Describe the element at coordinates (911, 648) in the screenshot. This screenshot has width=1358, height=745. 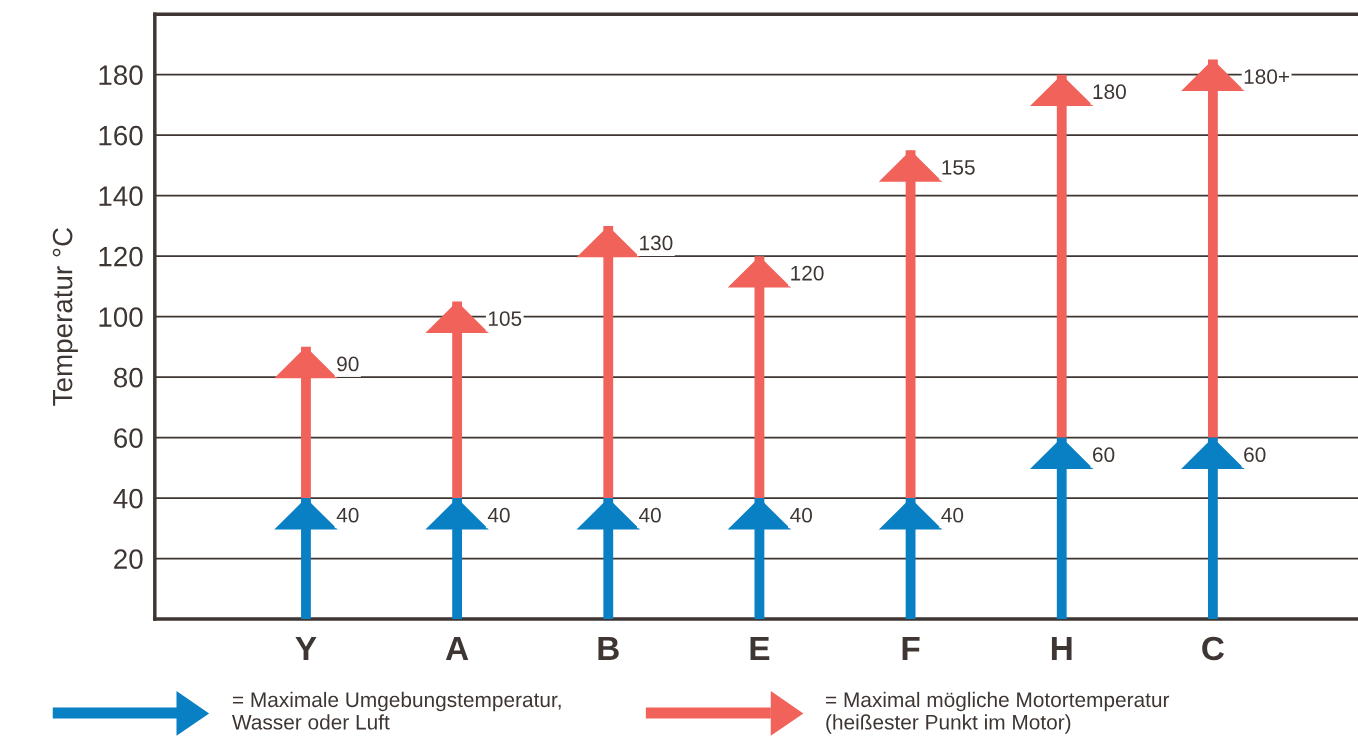
I see `x-tick-label: F` at that location.